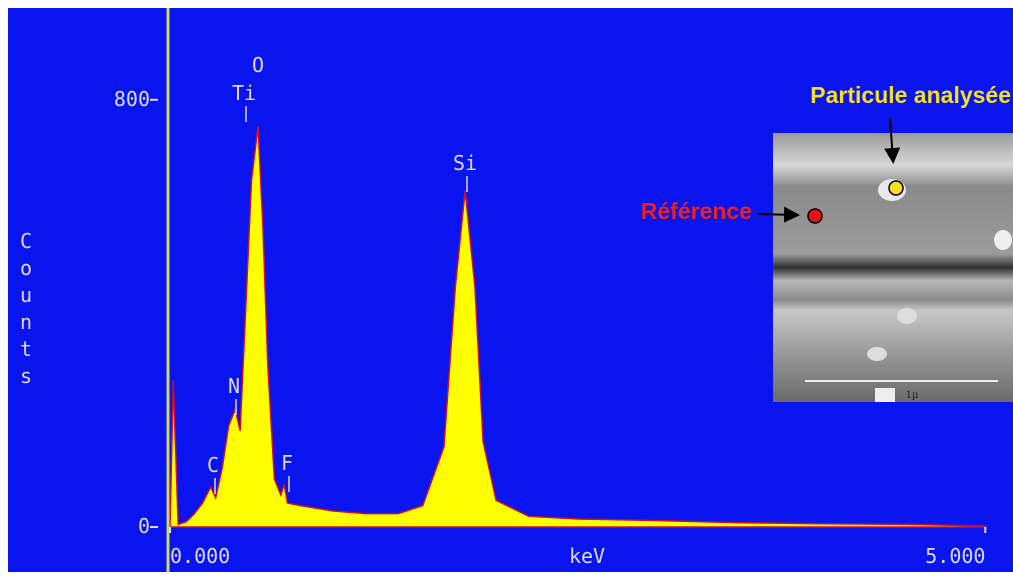  What do you see at coordinates (912, 395) in the screenshot?
I see `scale-label: 1µ` at bounding box center [912, 395].